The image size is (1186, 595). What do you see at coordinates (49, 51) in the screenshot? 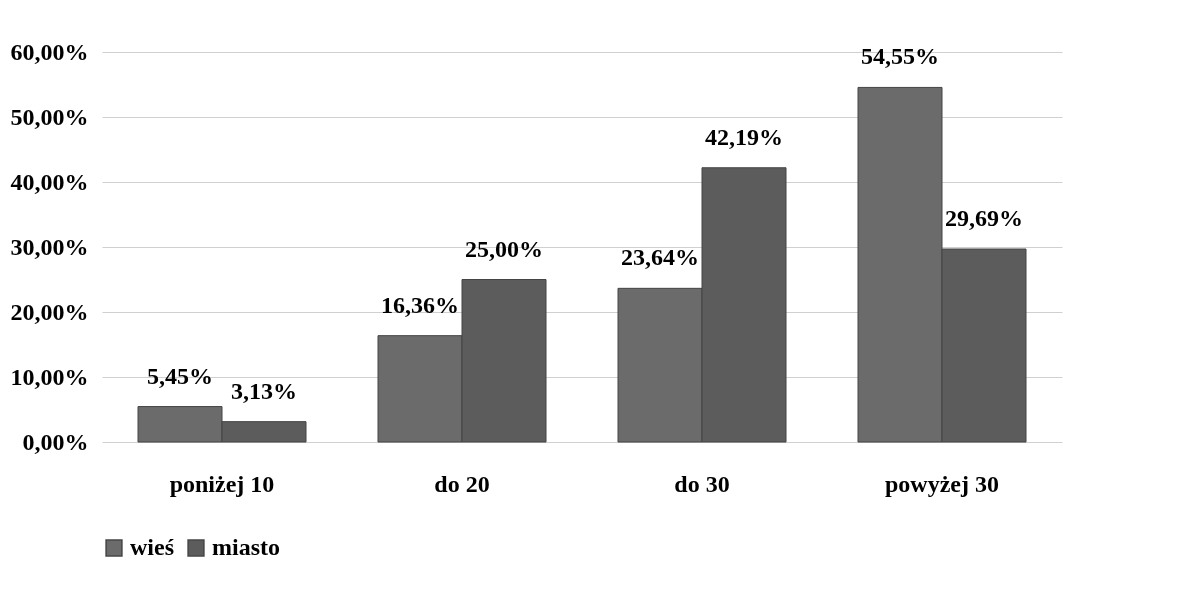
I see `y-tick-label: 60,00%` at bounding box center [49, 51].